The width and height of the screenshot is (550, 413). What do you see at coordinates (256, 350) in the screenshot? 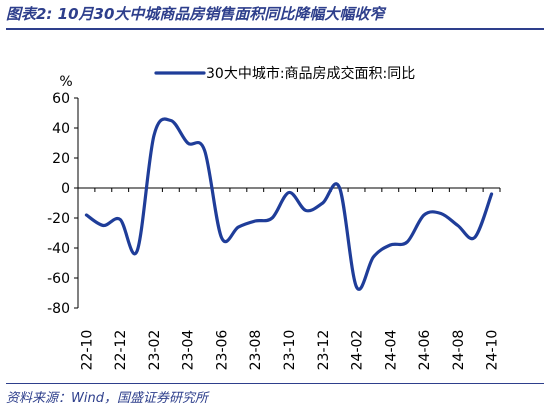
I see `x-tick-label: 23-08` at bounding box center [256, 350].